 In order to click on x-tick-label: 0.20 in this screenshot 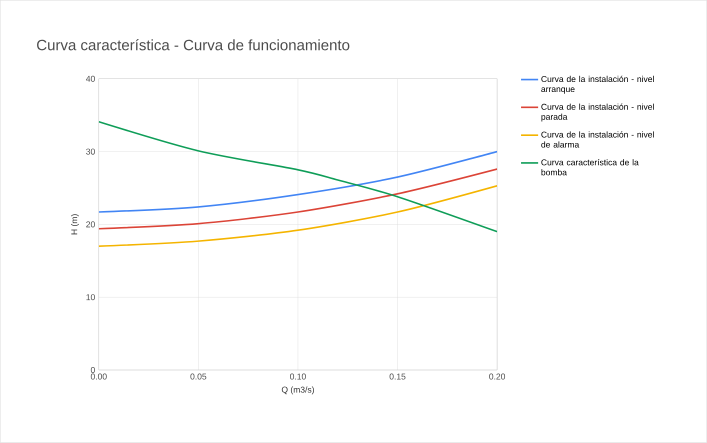, I will do `click(497, 377)`.